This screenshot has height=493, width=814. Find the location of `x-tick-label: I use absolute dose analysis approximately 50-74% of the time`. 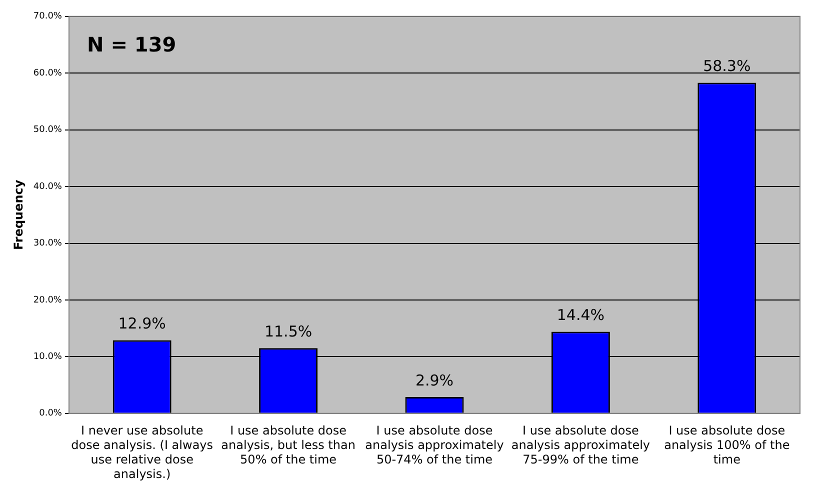

x-tick-label: I use absolute dose analysis approximately 50-74% of the time is located at coordinates (434, 445).